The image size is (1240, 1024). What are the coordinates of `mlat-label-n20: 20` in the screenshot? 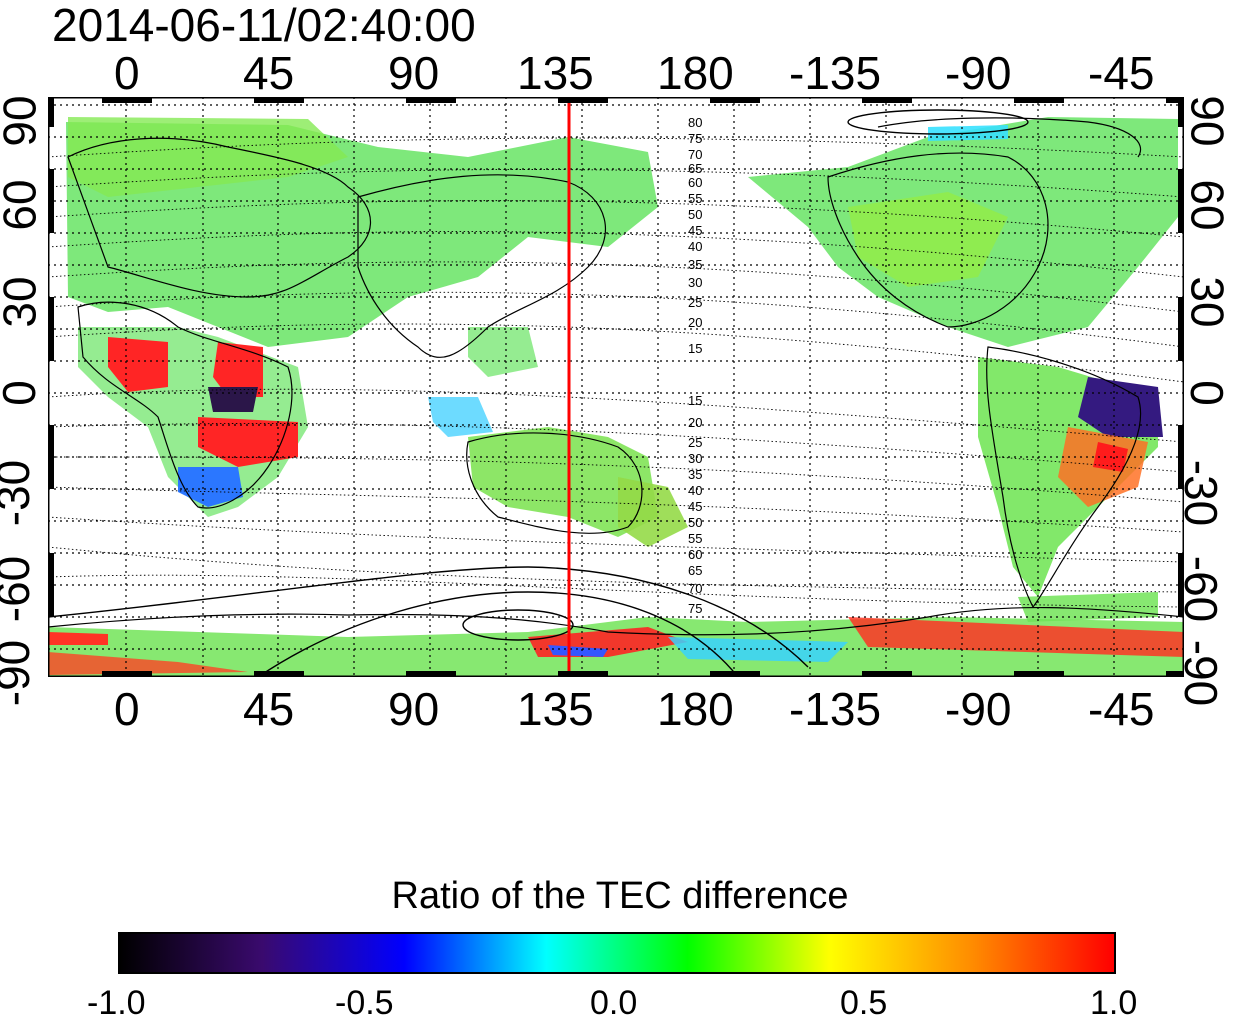 It's located at (695, 322).